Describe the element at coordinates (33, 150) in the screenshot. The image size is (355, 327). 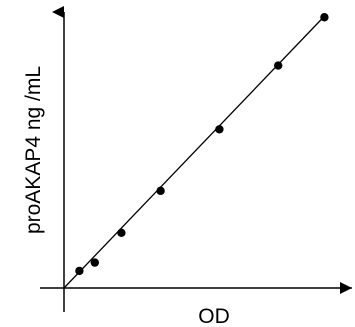
I see `y-axis-label: proAKAP4 ng /mL` at that location.